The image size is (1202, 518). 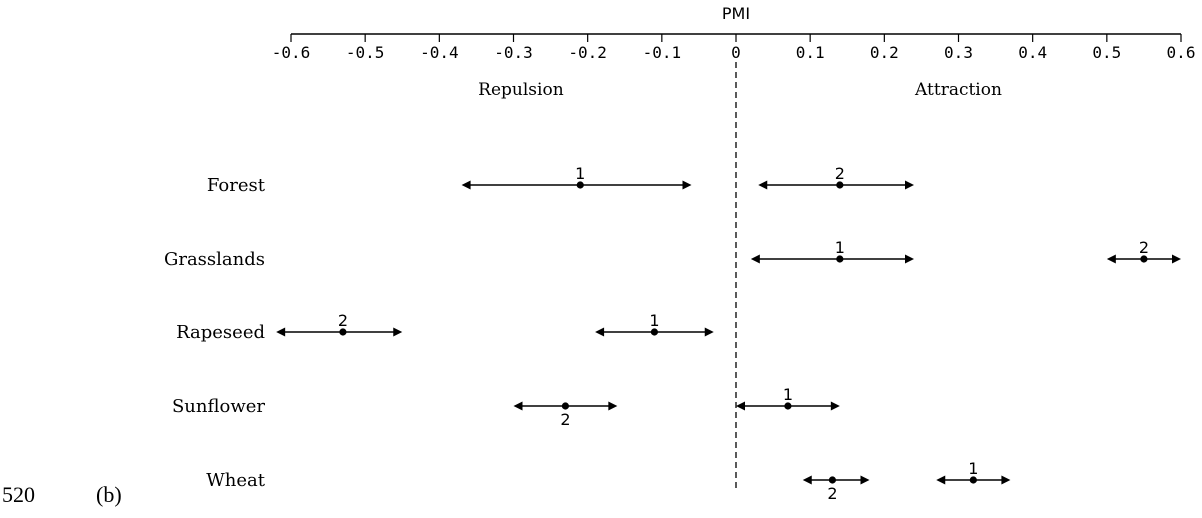 I want to click on x-tick-label: -0.1, so click(x=662, y=52).